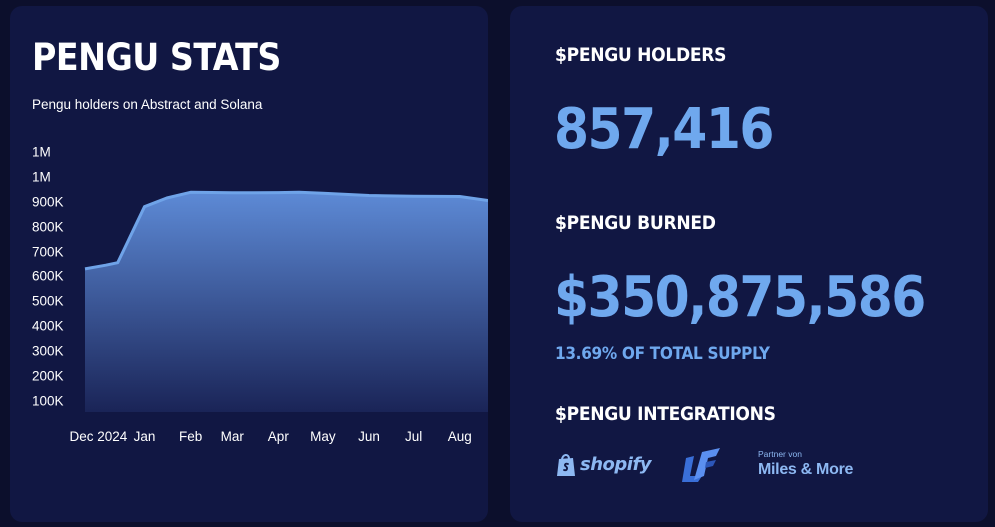  What do you see at coordinates (566, 465) in the screenshot?
I see `shopify-bag-icon` at bounding box center [566, 465].